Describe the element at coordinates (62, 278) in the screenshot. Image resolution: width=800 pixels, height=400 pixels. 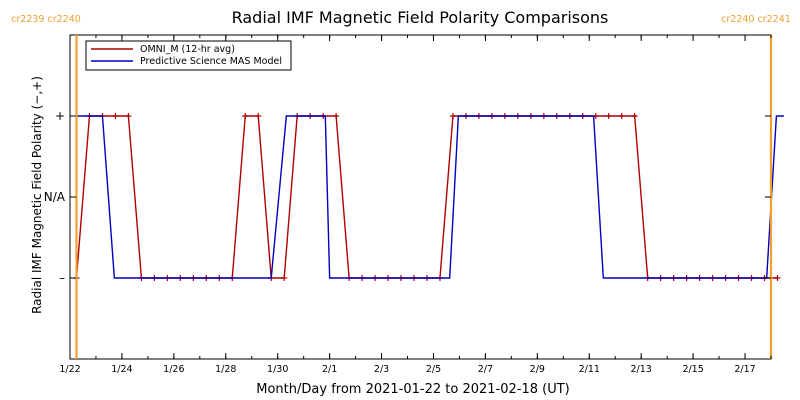
I see `y-tick-label: –` at that location.